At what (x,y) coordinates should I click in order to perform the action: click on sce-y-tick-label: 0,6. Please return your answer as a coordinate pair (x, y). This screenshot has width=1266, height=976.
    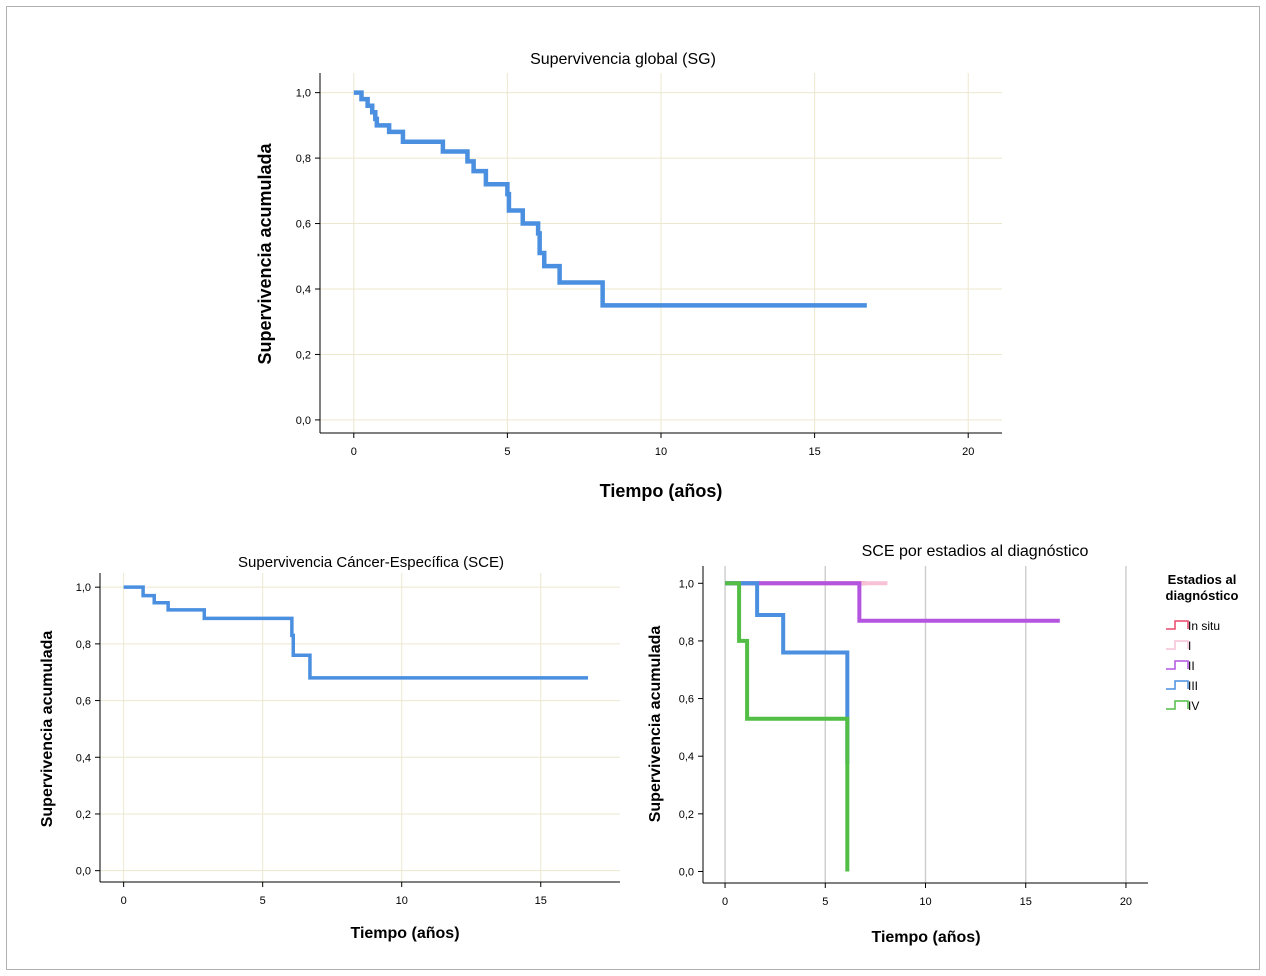
    Looking at the image, I should click on (83, 702).